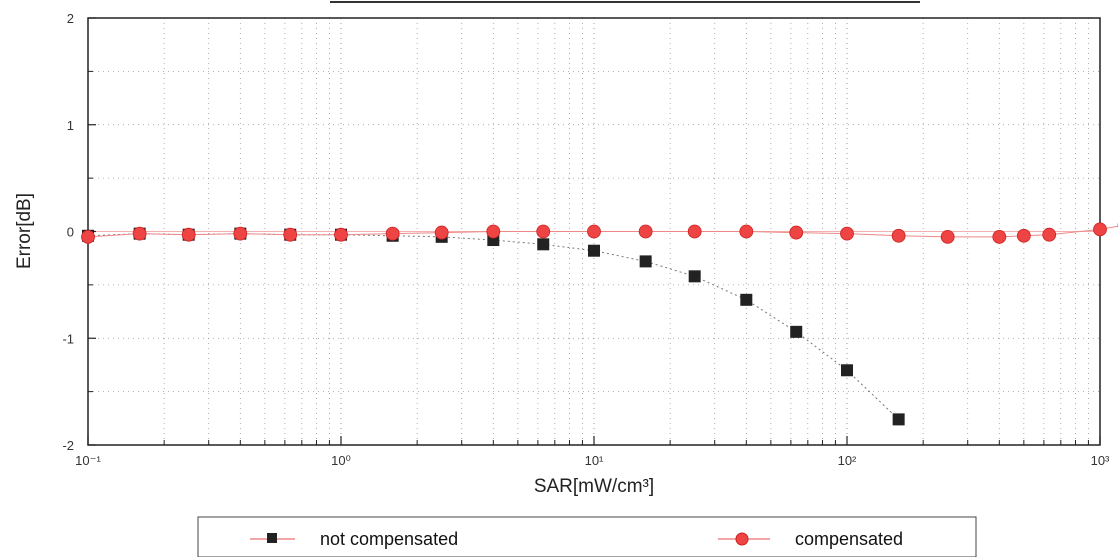  Describe the element at coordinates (70, 232) in the screenshot. I see `y-tick-label: 0` at that location.